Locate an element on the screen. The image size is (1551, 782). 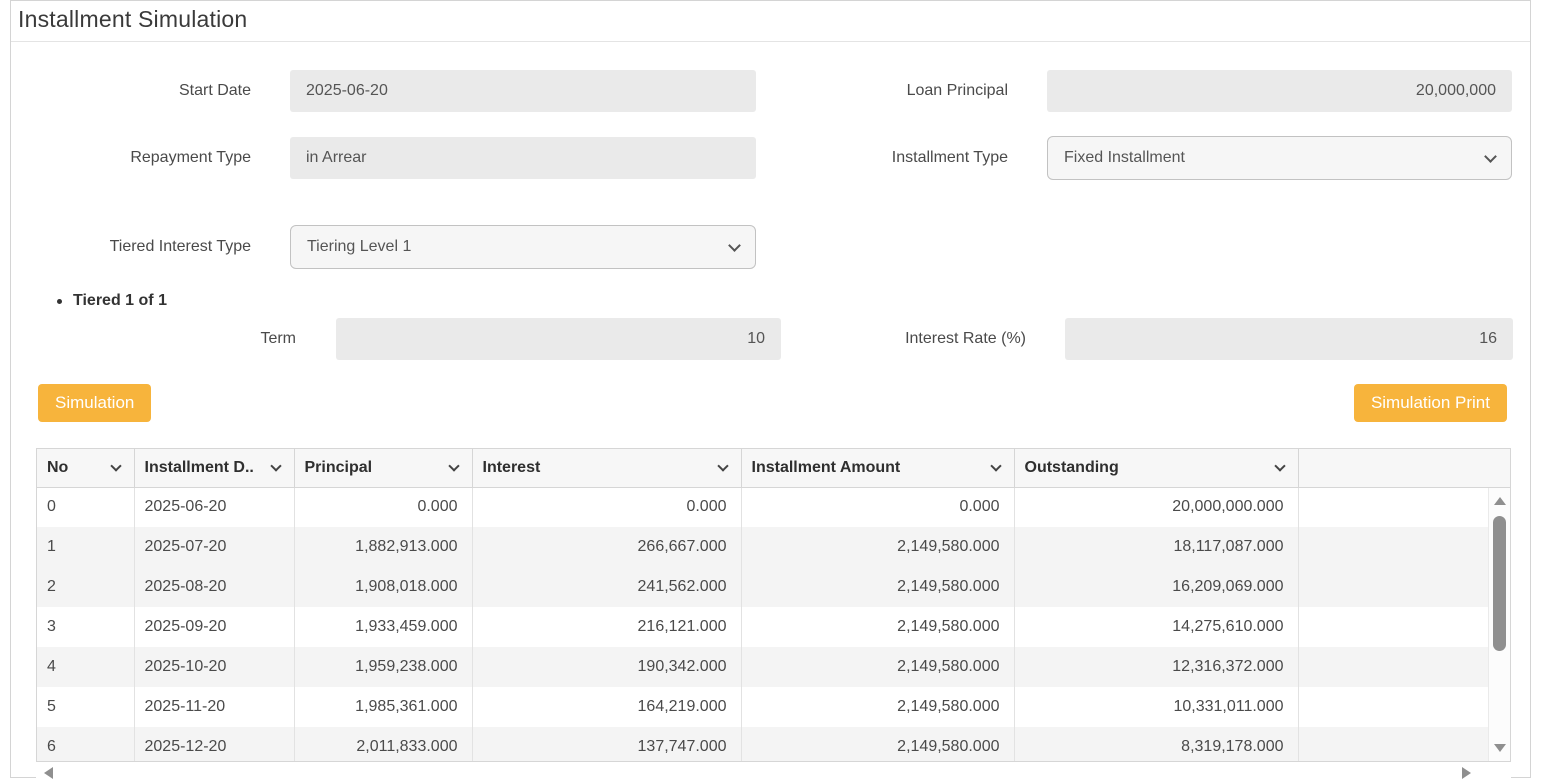
cell-no: 3 is located at coordinates (86, 627).